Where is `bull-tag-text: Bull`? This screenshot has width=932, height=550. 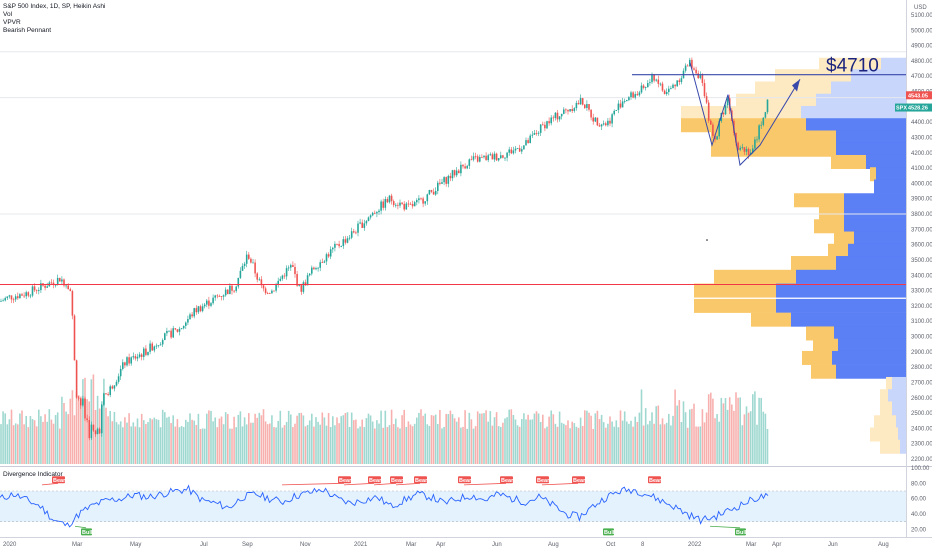 bull-tag-text: Bull is located at coordinates (609, 533).